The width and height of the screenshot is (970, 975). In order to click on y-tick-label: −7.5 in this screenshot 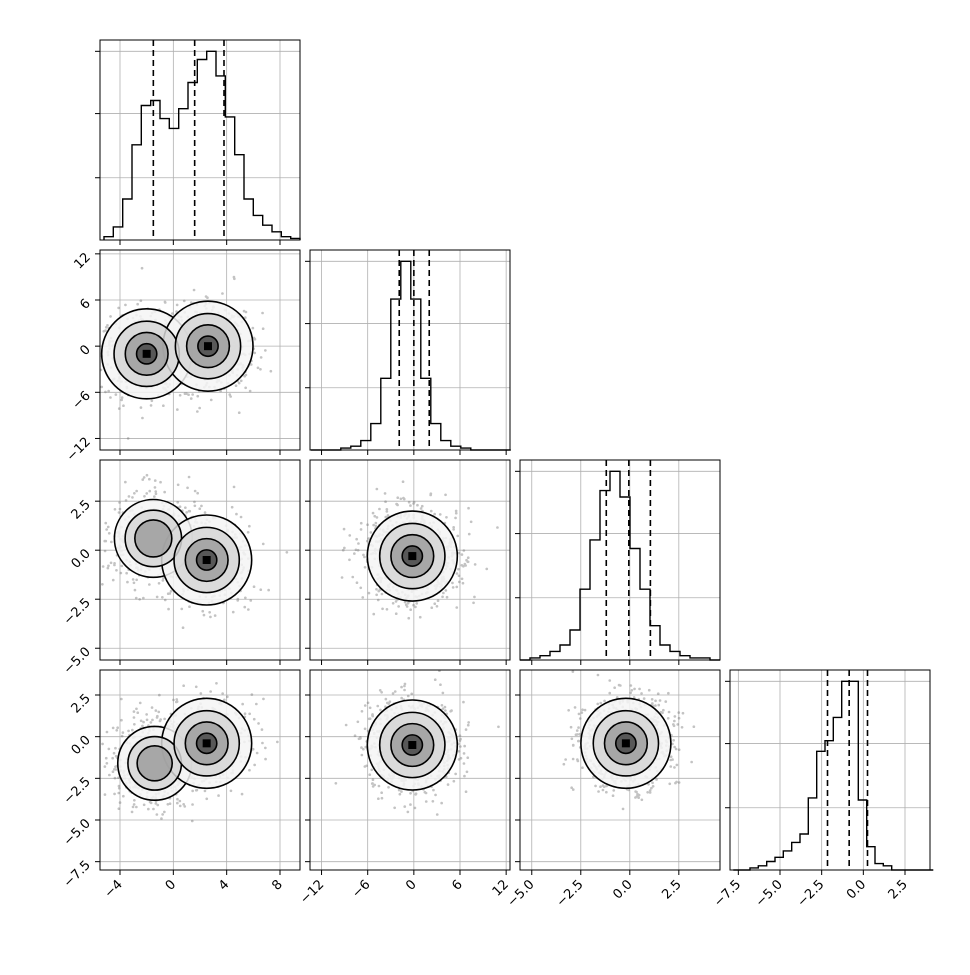, I will do `click(77, 874)`.